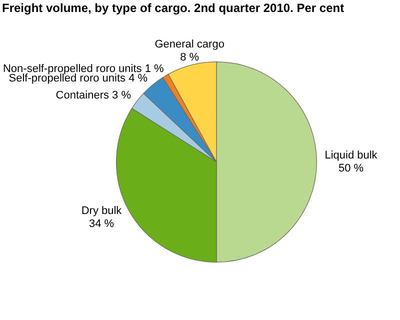 This screenshot has width=400, height=320. I want to click on slice-label: General cargo, so click(189, 44).